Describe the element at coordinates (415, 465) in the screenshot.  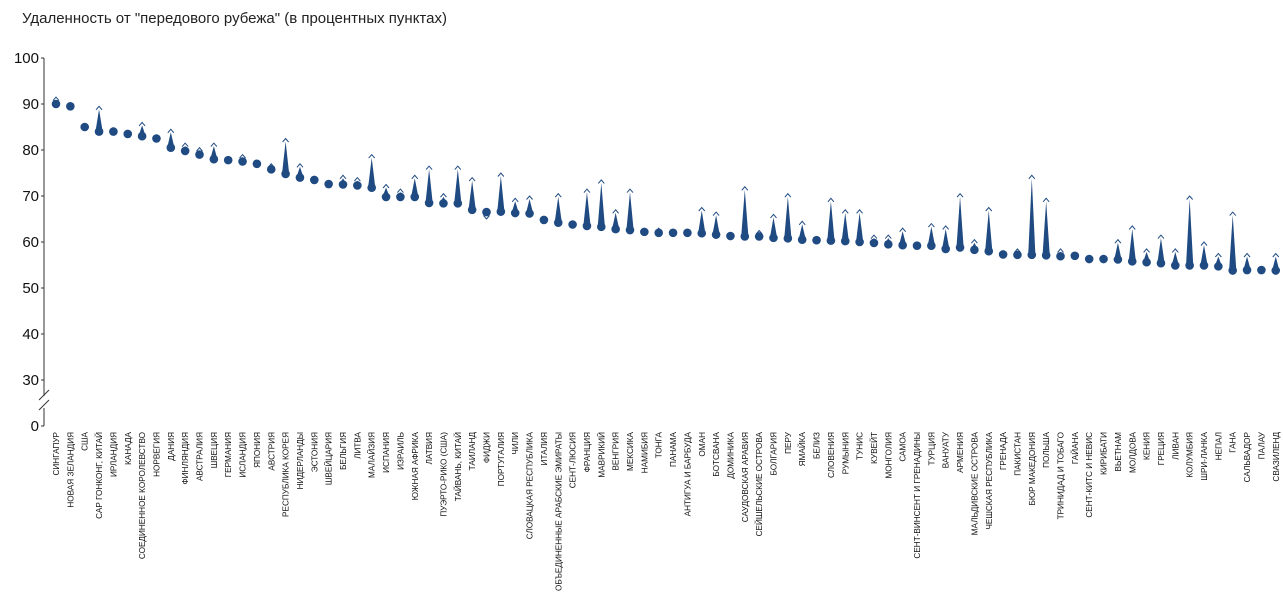
I see `x-tick-label: ЮЖНАЯ АФРИКА` at that location.